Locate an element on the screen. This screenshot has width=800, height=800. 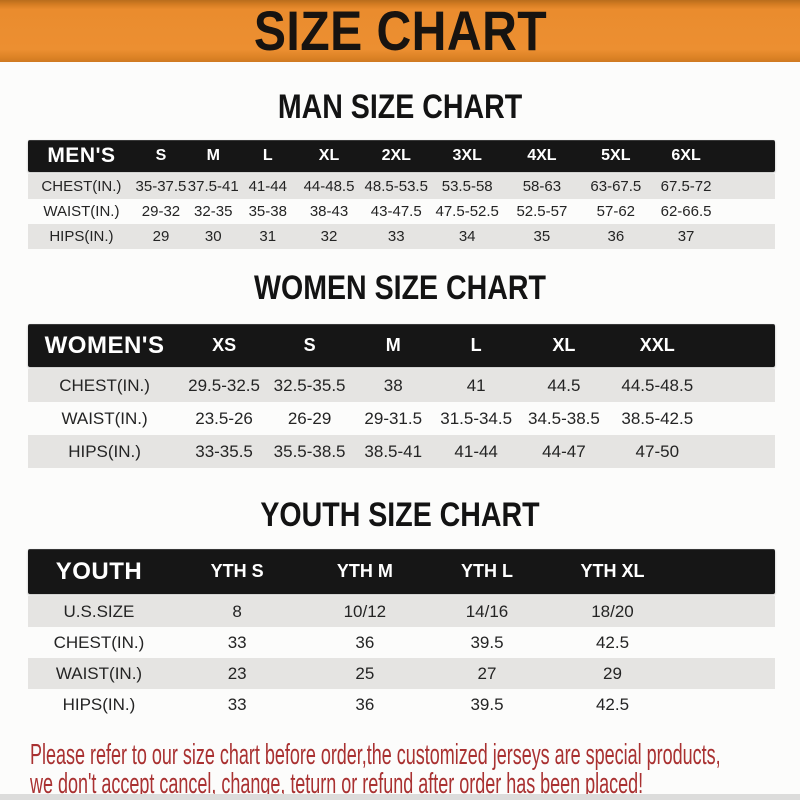
size-value: 34.5-38.5 is located at coordinates (564, 418).